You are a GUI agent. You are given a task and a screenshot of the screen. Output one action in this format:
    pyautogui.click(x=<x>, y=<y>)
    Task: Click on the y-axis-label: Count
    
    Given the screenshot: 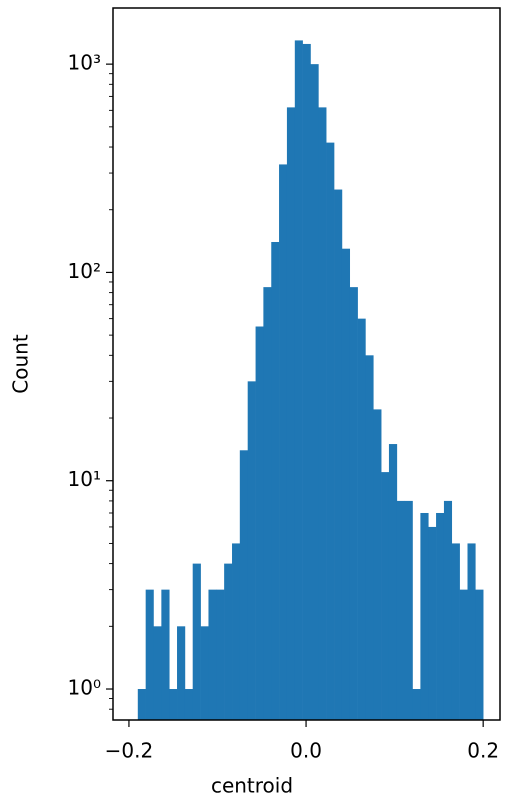 What is the action you would take?
    pyautogui.click(x=21, y=364)
    